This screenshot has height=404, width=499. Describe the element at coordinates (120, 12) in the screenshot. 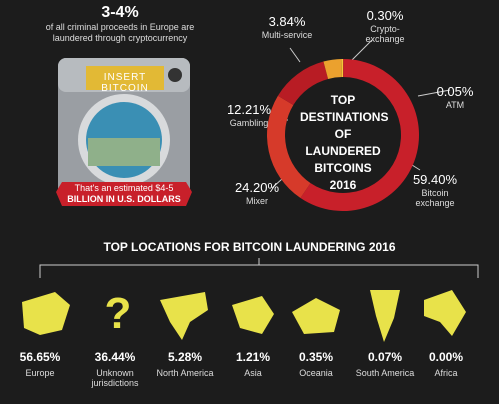

I see `headline: 3-4%` at that location.